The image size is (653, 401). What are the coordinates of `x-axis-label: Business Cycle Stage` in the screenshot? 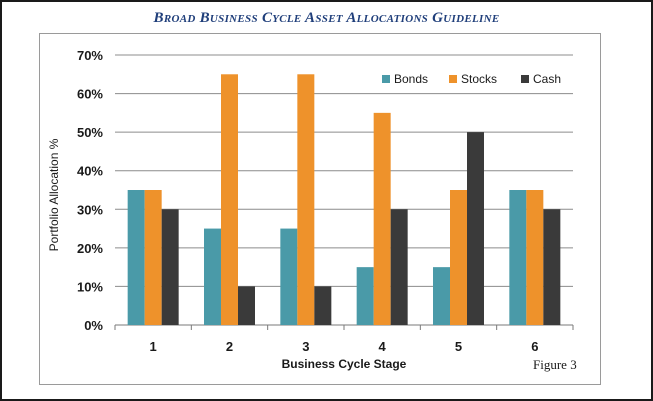 It's located at (344, 364).